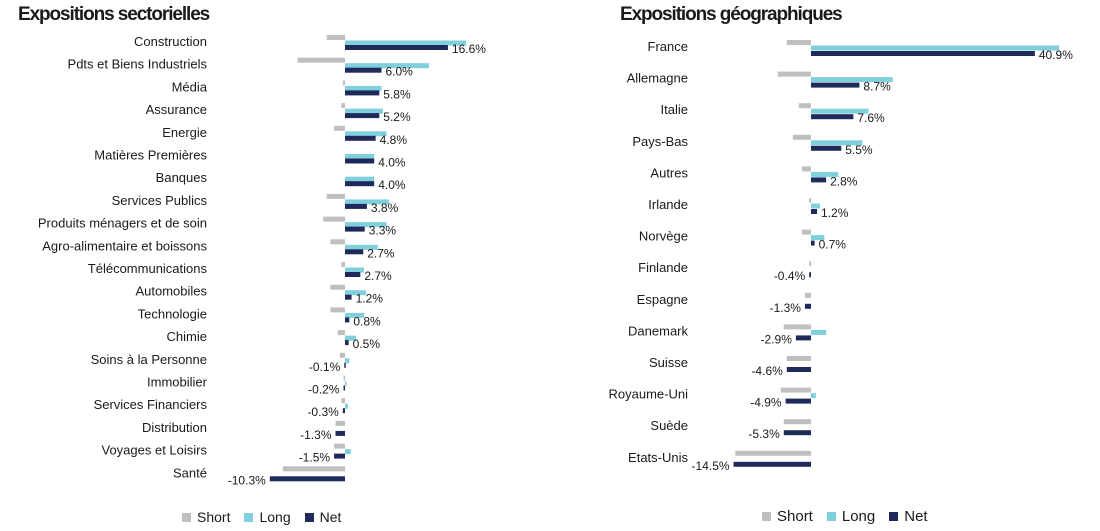  What do you see at coordinates (291, 90) in the screenshot?
I see `bar-group-media: Média 5.8%` at bounding box center [291, 90].